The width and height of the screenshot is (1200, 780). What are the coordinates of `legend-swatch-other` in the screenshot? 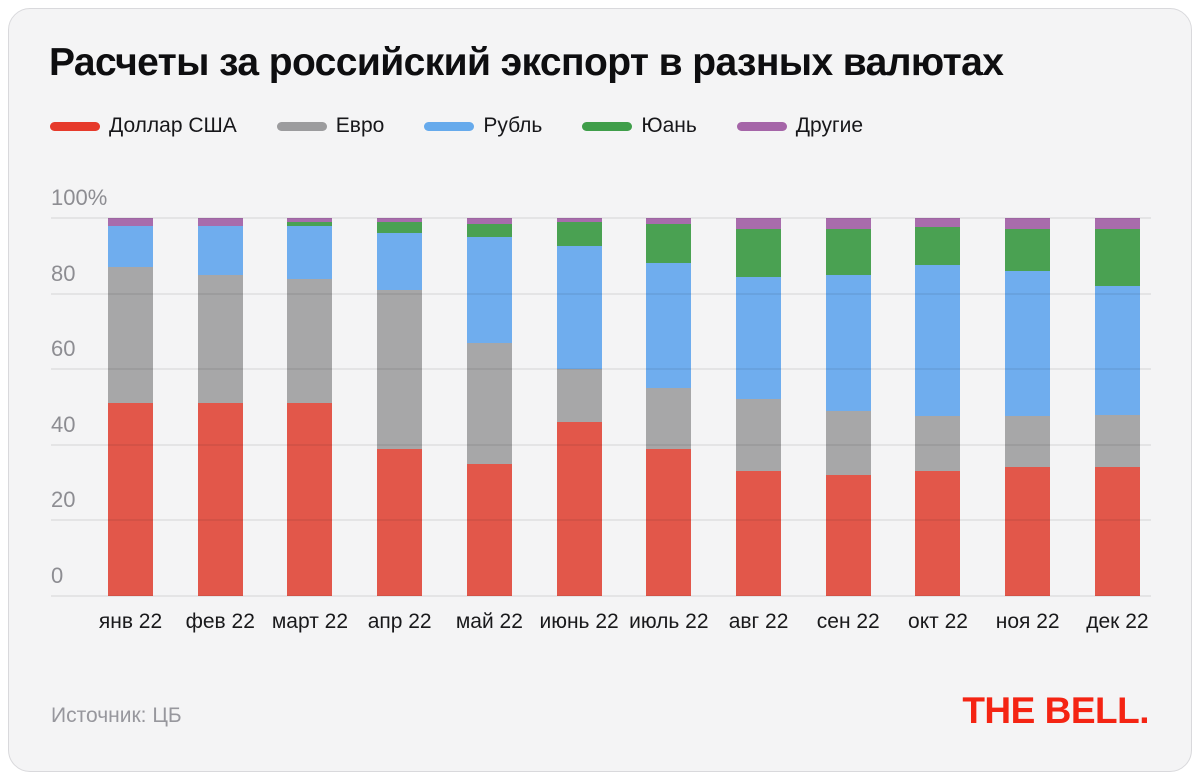 It's located at (761, 126).